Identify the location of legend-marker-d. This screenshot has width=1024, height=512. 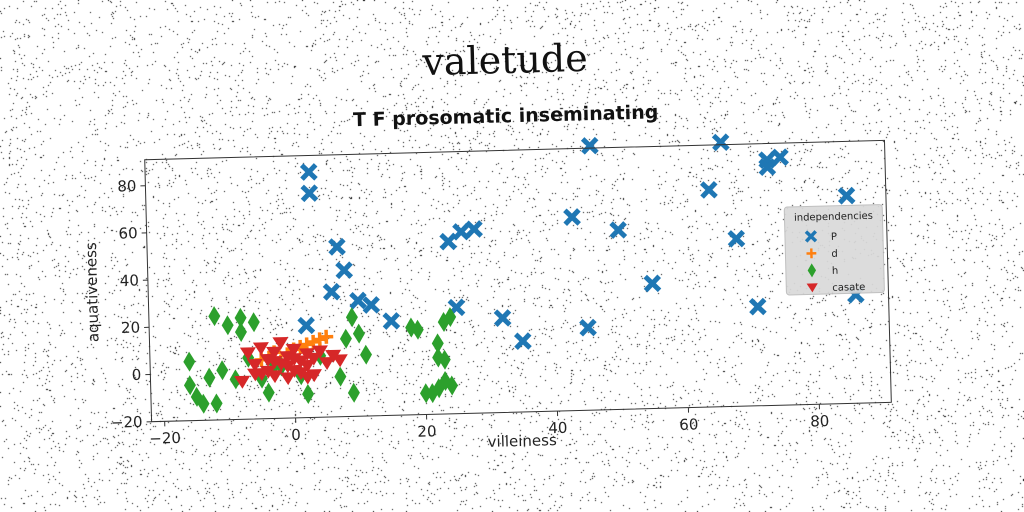
(811, 253).